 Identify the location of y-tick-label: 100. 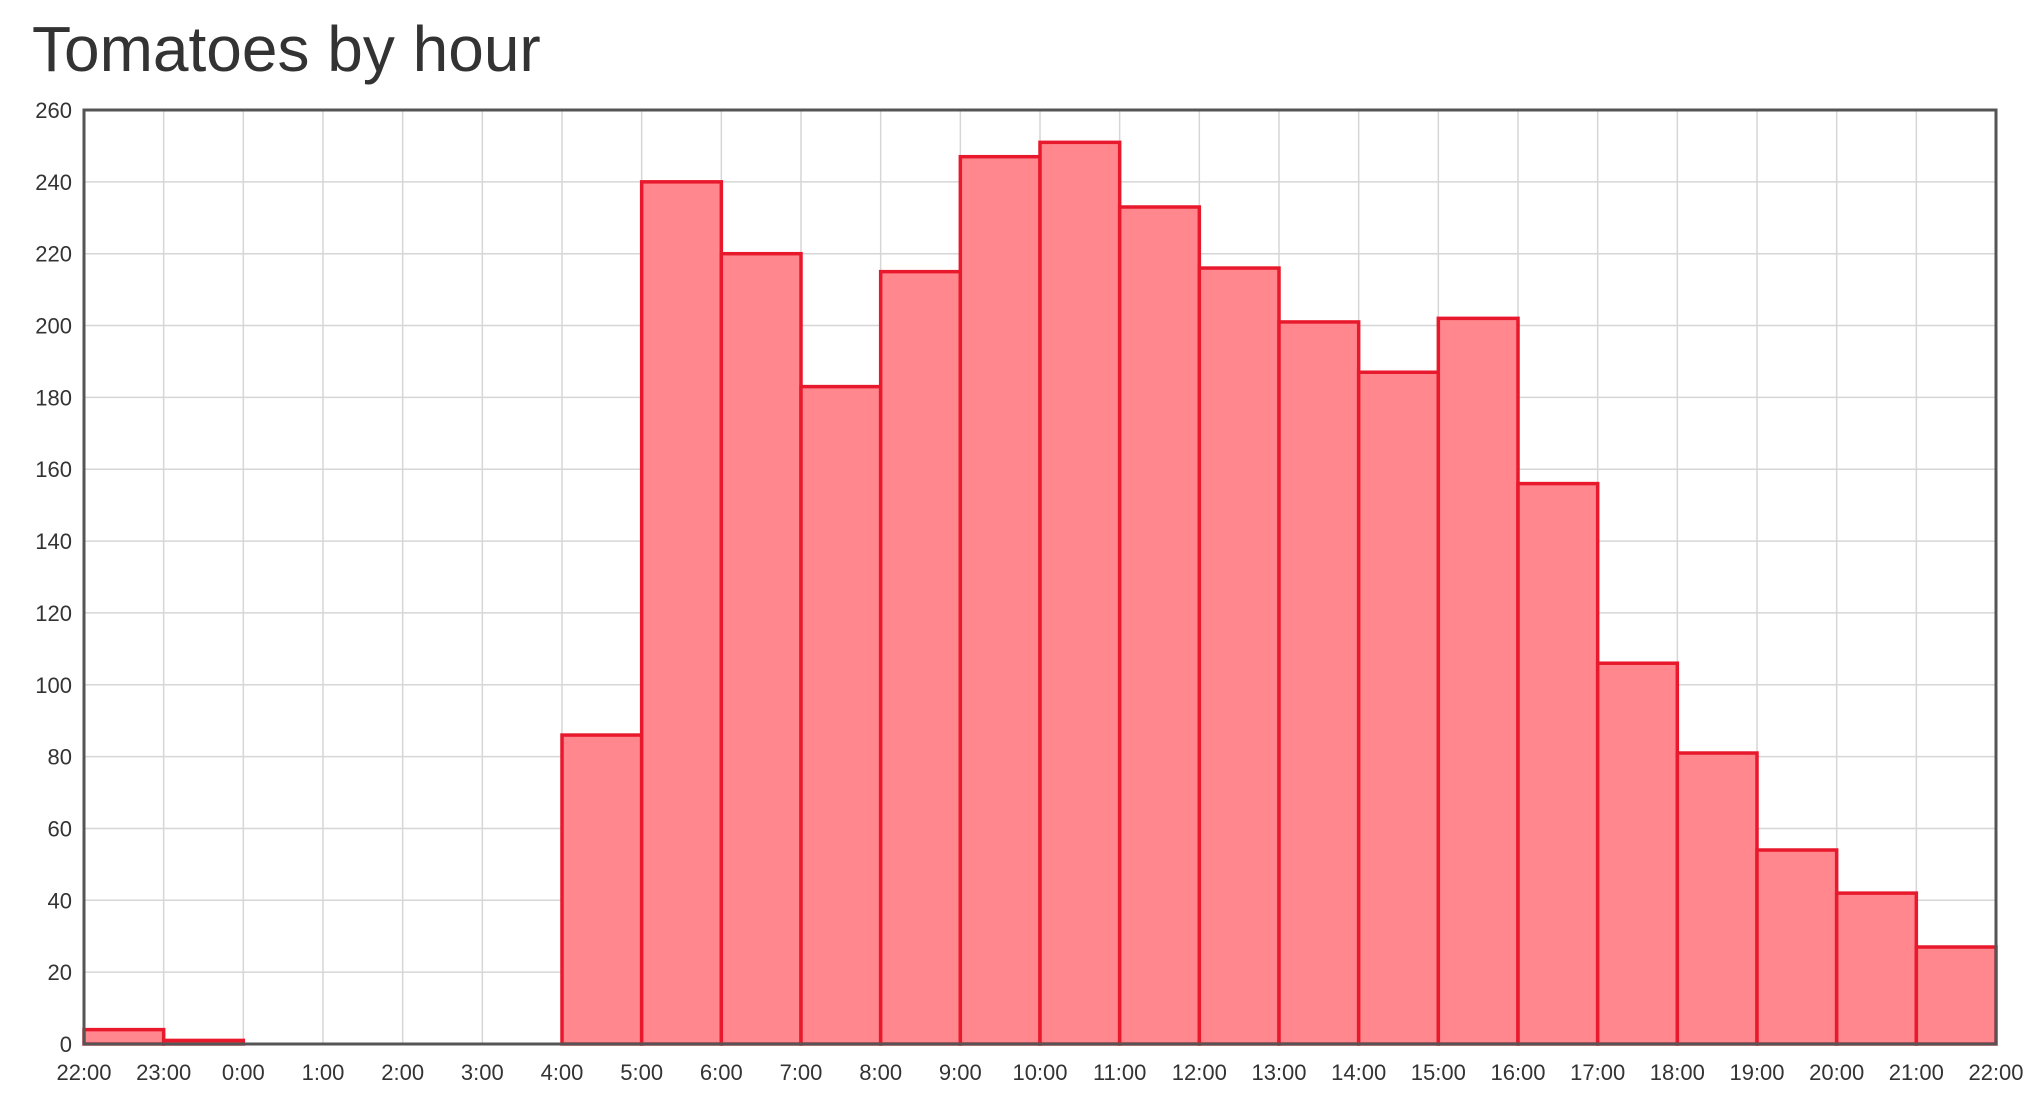
(53, 685).